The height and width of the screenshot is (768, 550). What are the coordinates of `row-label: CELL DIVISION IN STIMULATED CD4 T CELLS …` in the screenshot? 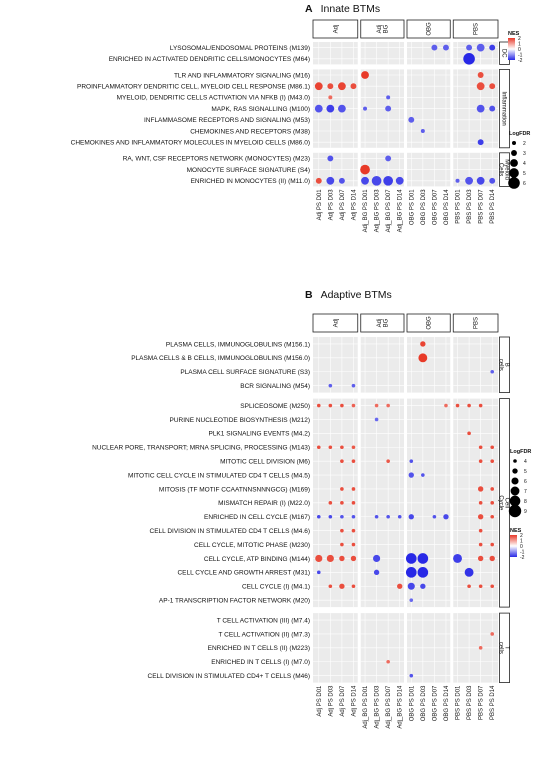 It's located at (230, 531).